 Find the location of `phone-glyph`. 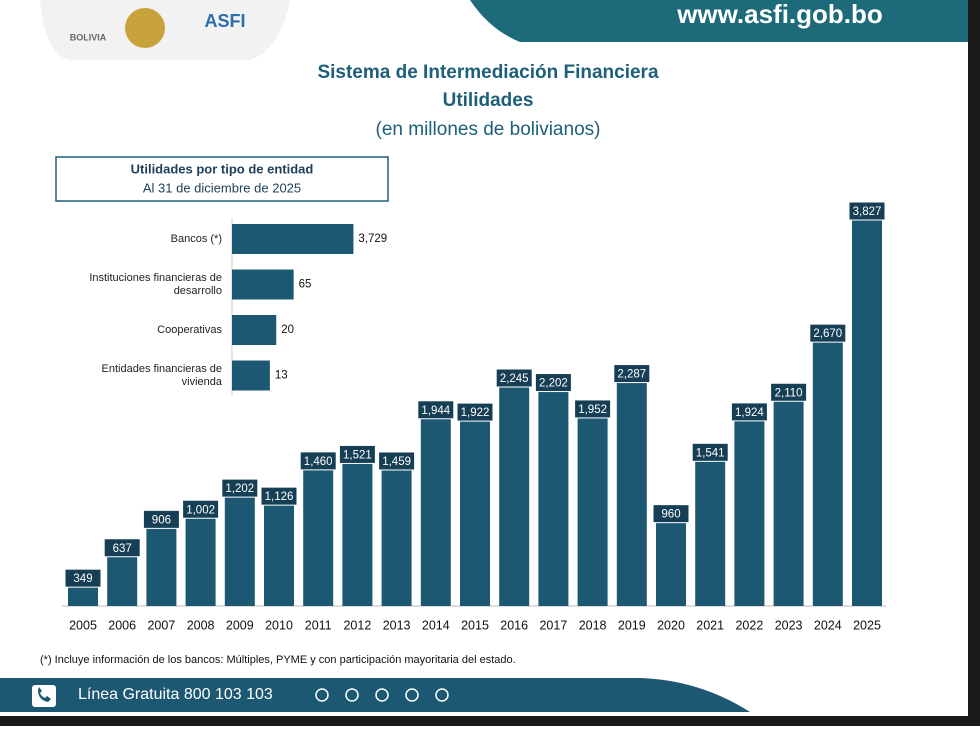

phone-glyph is located at coordinates (44, 694).